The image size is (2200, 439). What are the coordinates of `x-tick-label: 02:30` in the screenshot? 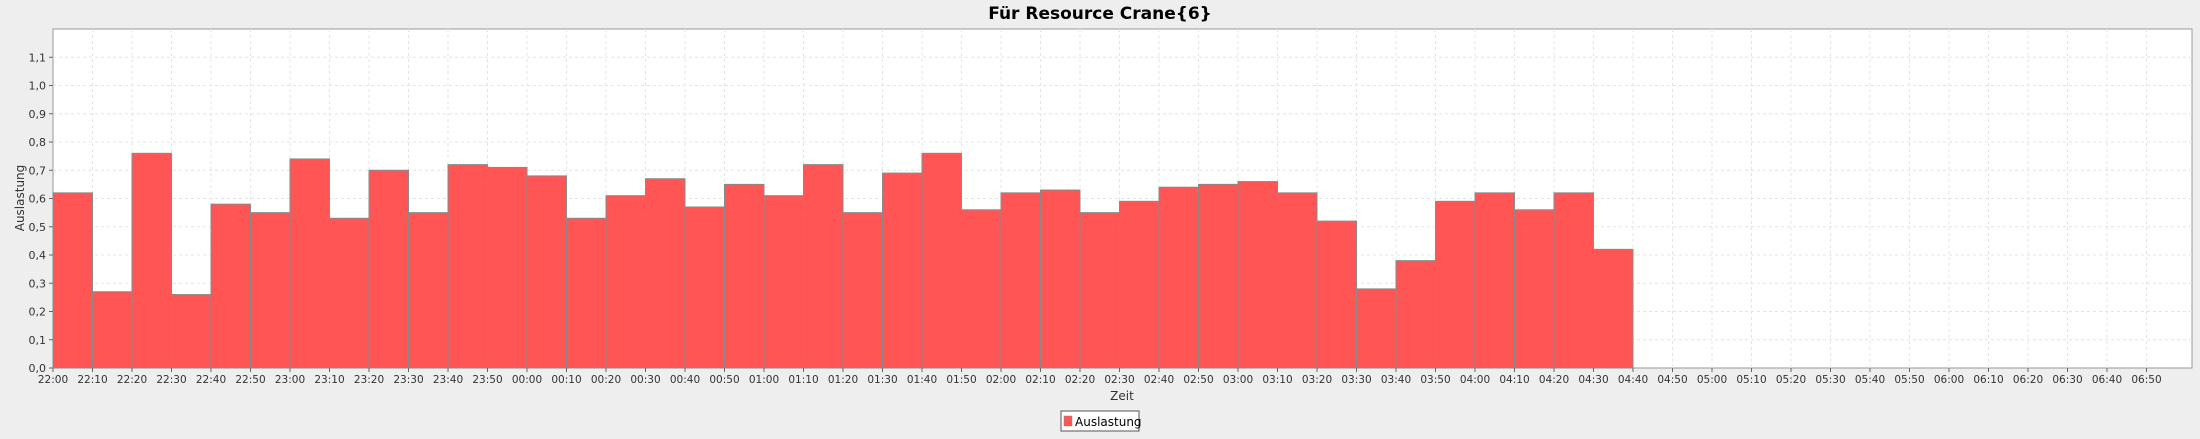 It's located at (1119, 380).